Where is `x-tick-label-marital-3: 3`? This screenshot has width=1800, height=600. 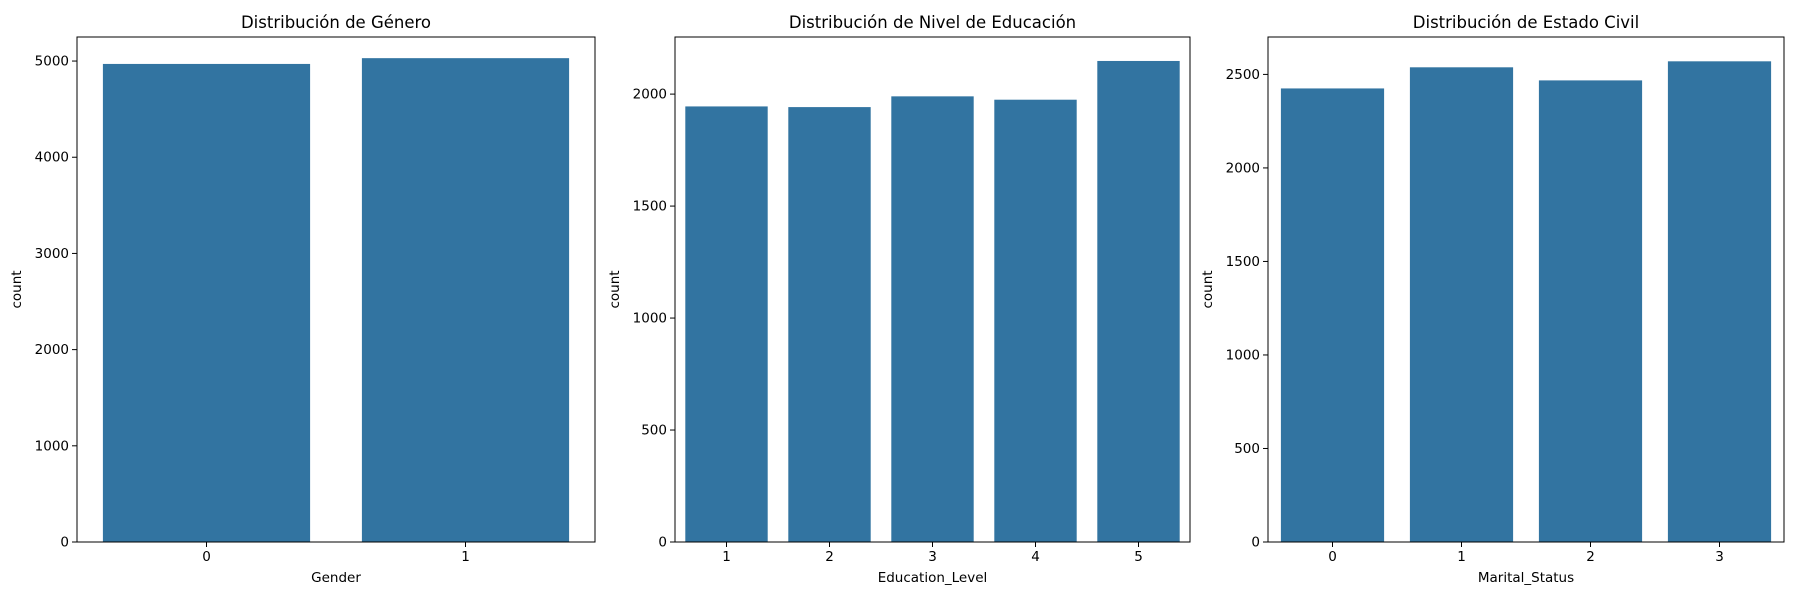
x-tick-label-marital-3: 3 is located at coordinates (1719, 557).